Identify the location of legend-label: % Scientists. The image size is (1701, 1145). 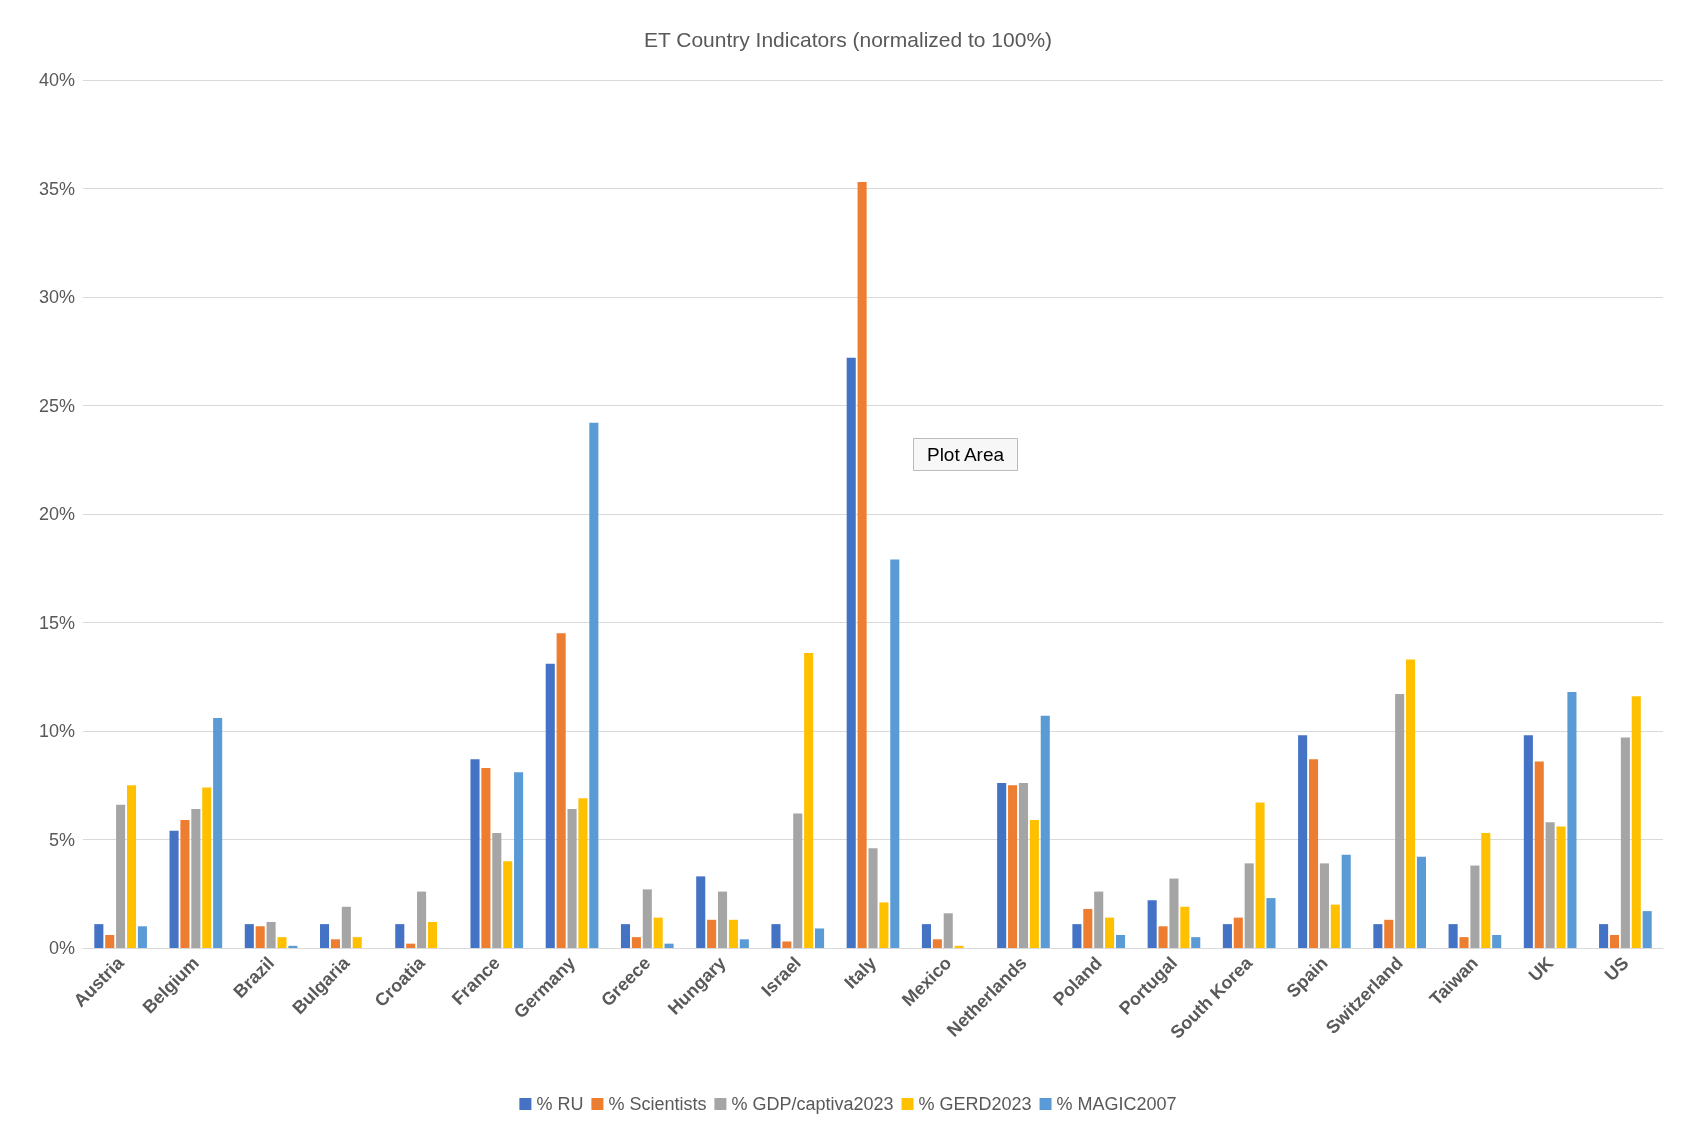
(657, 1104).